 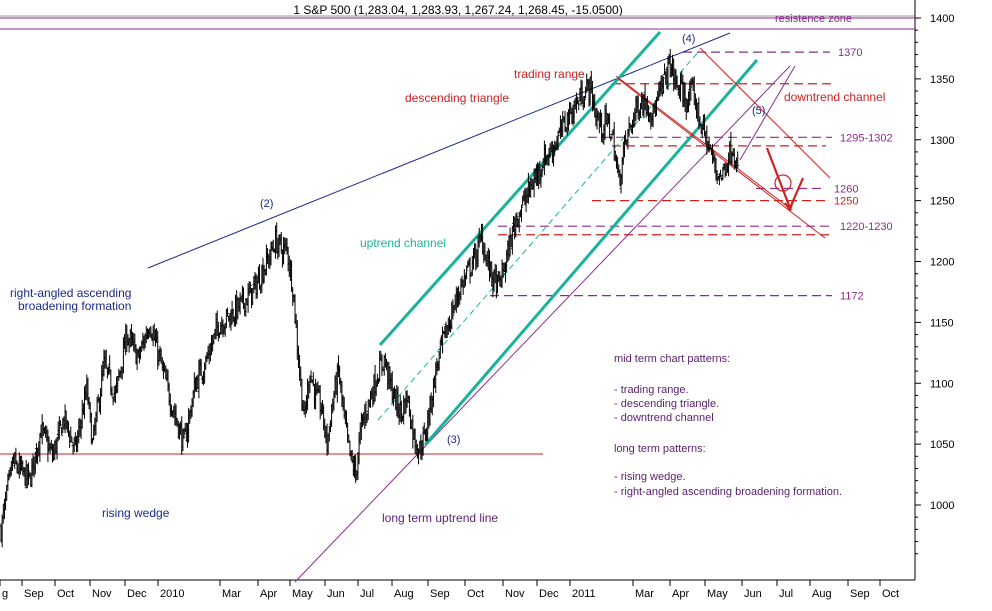 I want to click on level-label: 1250, so click(x=846, y=202).